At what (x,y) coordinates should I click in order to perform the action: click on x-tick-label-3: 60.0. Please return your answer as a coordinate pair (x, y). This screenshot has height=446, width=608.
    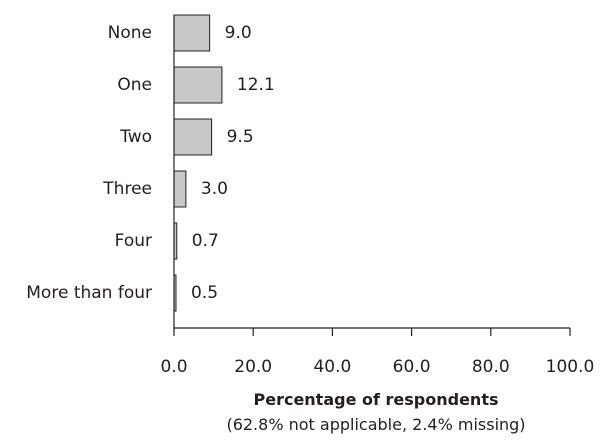
    Looking at the image, I should click on (412, 367).